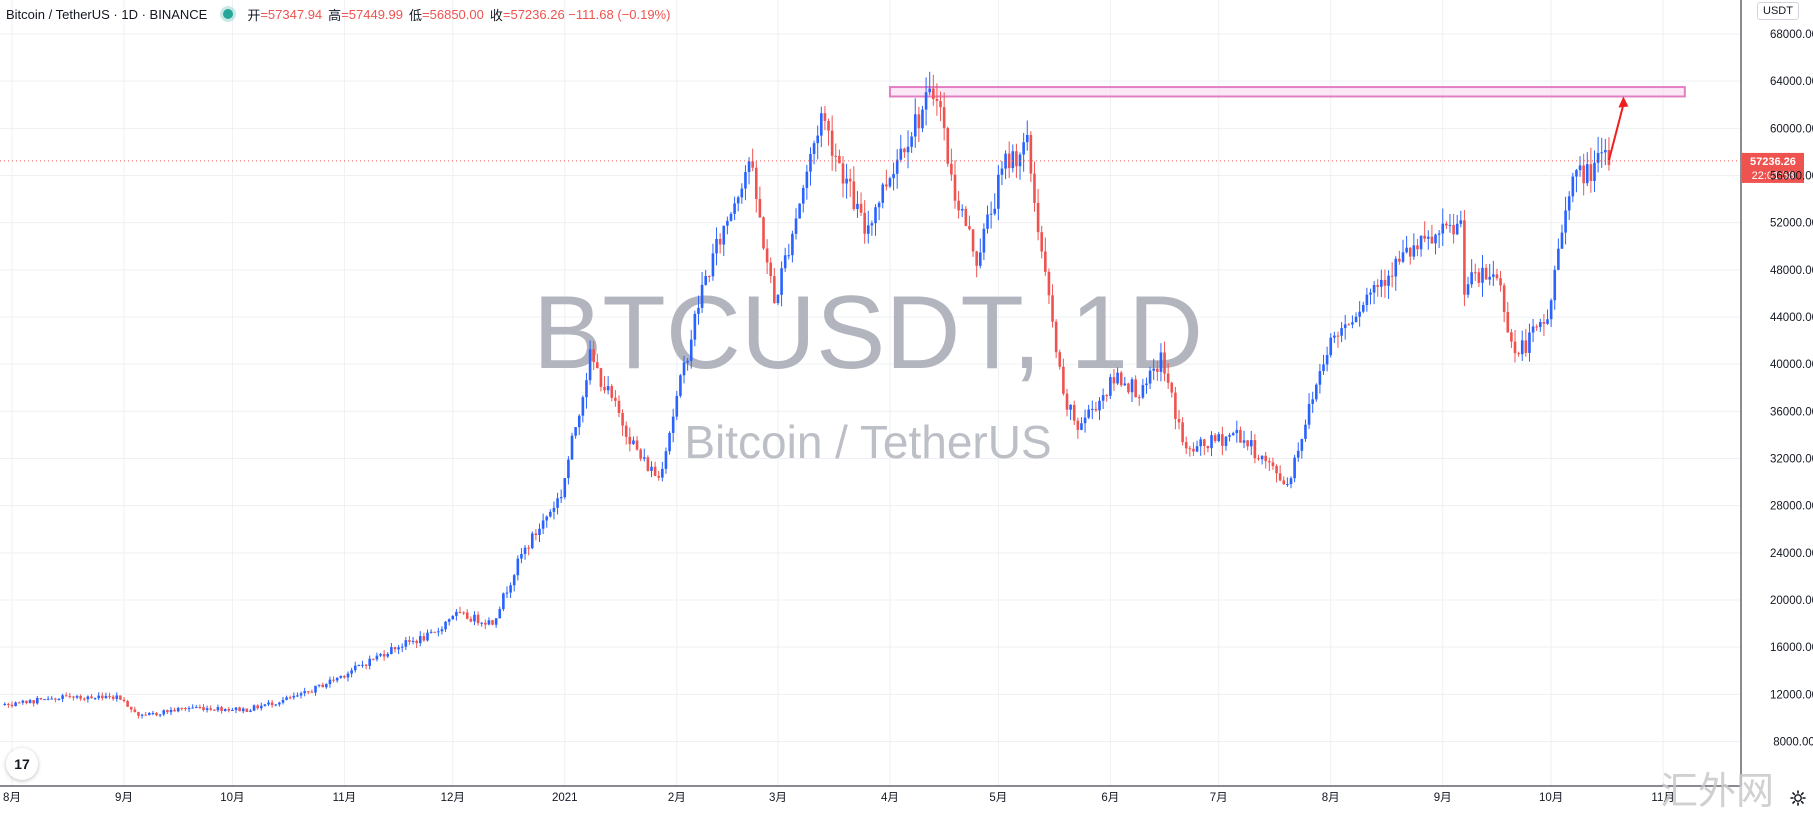 This screenshot has width=1813, height=815. What do you see at coordinates (1778, 11) in the screenshot?
I see `quote-currency-button: USDT` at bounding box center [1778, 11].